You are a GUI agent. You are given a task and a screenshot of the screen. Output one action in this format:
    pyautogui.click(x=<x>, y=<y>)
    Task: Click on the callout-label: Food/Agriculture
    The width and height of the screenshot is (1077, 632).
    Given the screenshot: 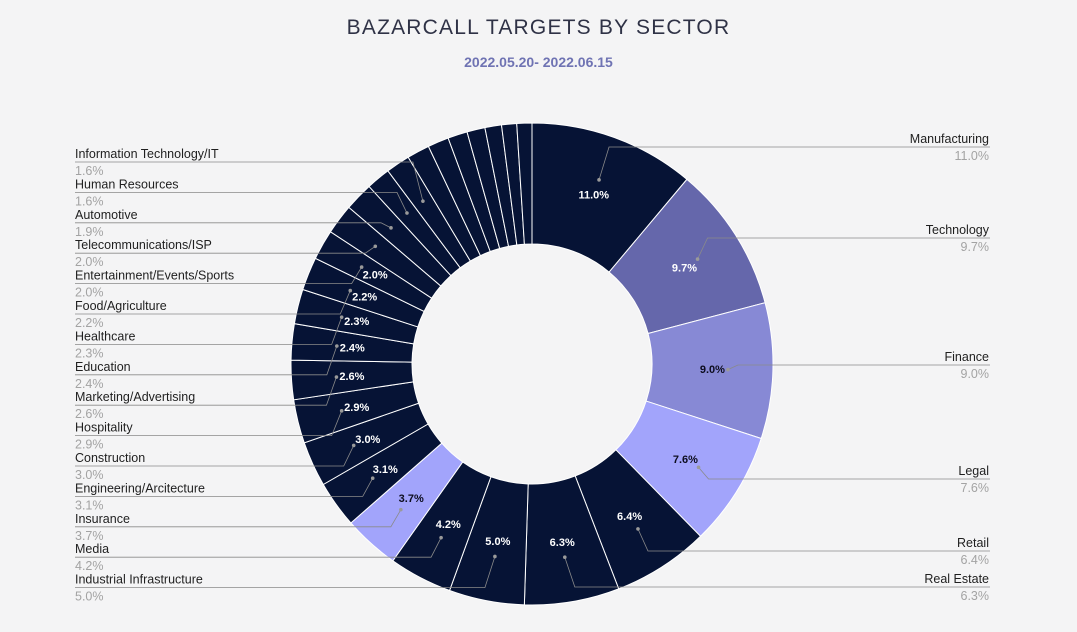 What is the action you would take?
    pyautogui.click(x=121, y=306)
    